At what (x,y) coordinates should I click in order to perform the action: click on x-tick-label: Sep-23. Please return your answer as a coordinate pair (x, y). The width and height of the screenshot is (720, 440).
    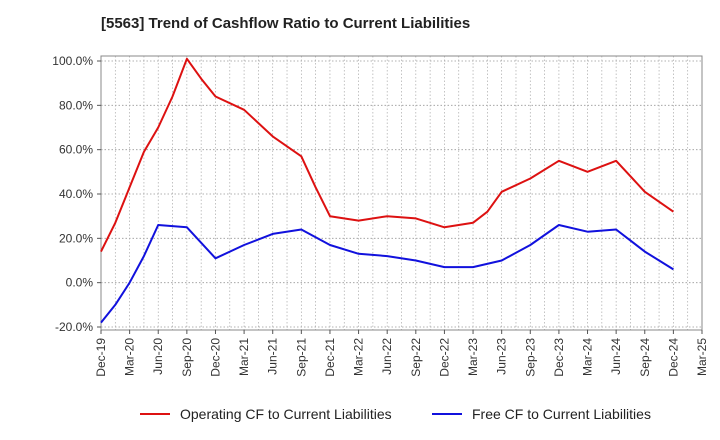
    Looking at the image, I should click on (530, 357).